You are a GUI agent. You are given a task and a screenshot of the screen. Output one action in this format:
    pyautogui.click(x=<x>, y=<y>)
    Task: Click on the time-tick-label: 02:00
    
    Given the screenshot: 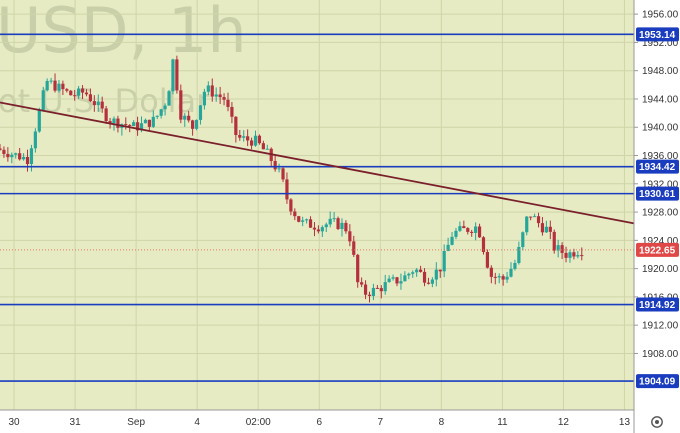 What is the action you would take?
    pyautogui.click(x=258, y=422)
    